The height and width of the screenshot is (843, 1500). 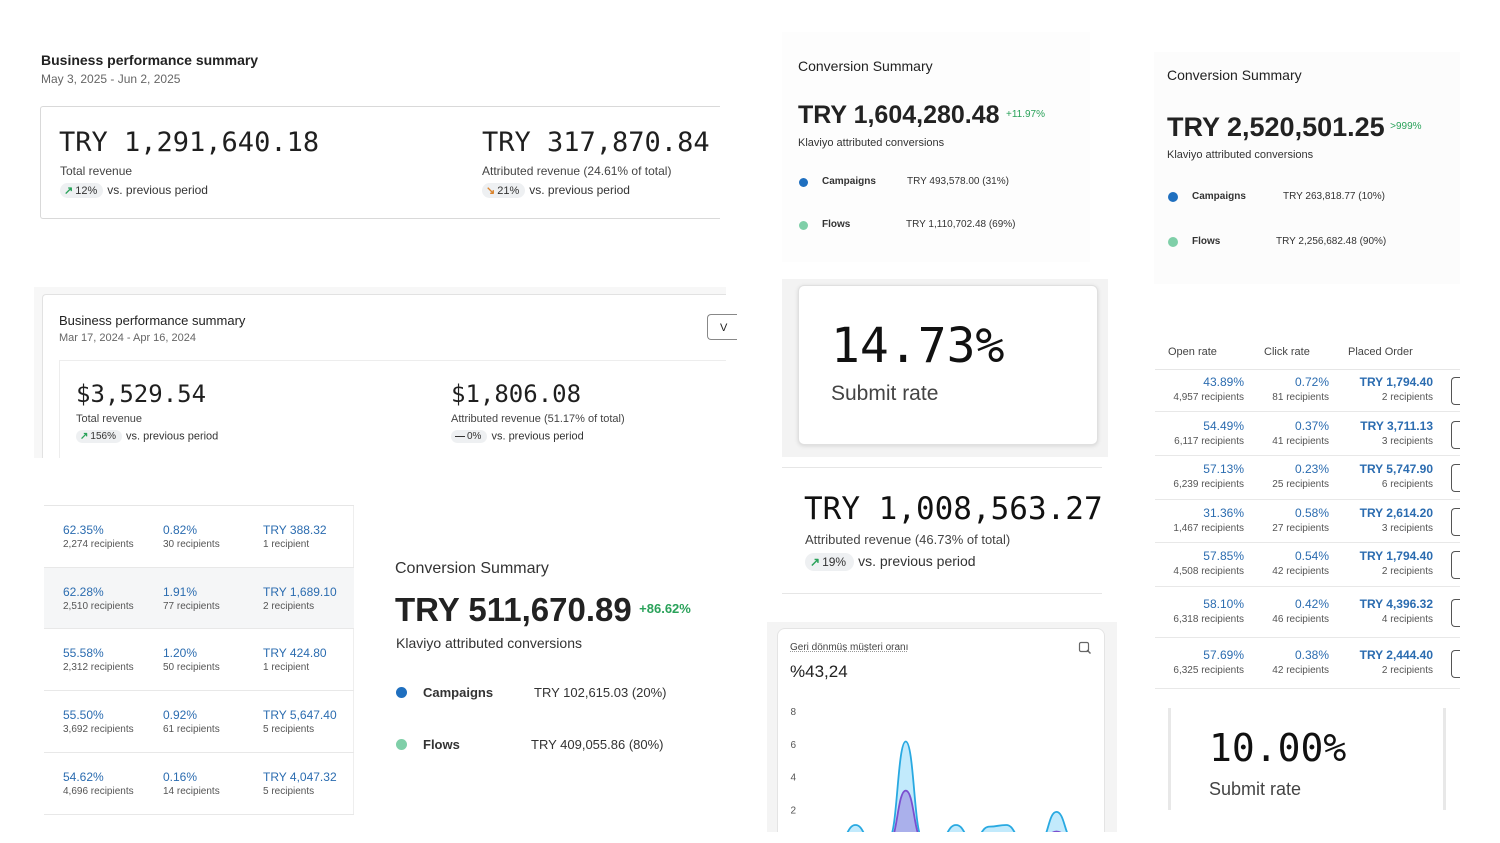 I want to click on placed-order: TRY 4,047.32, so click(x=300, y=777).